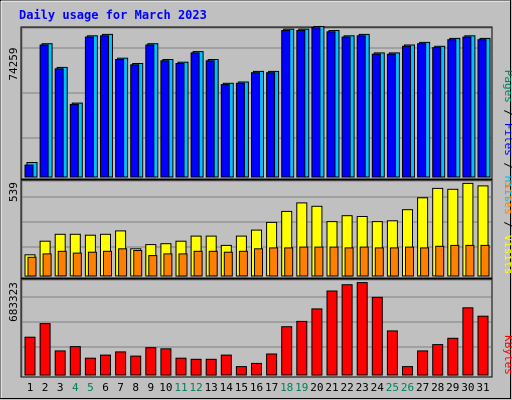  I want to click on x-tick-label: 26, so click(407, 387).